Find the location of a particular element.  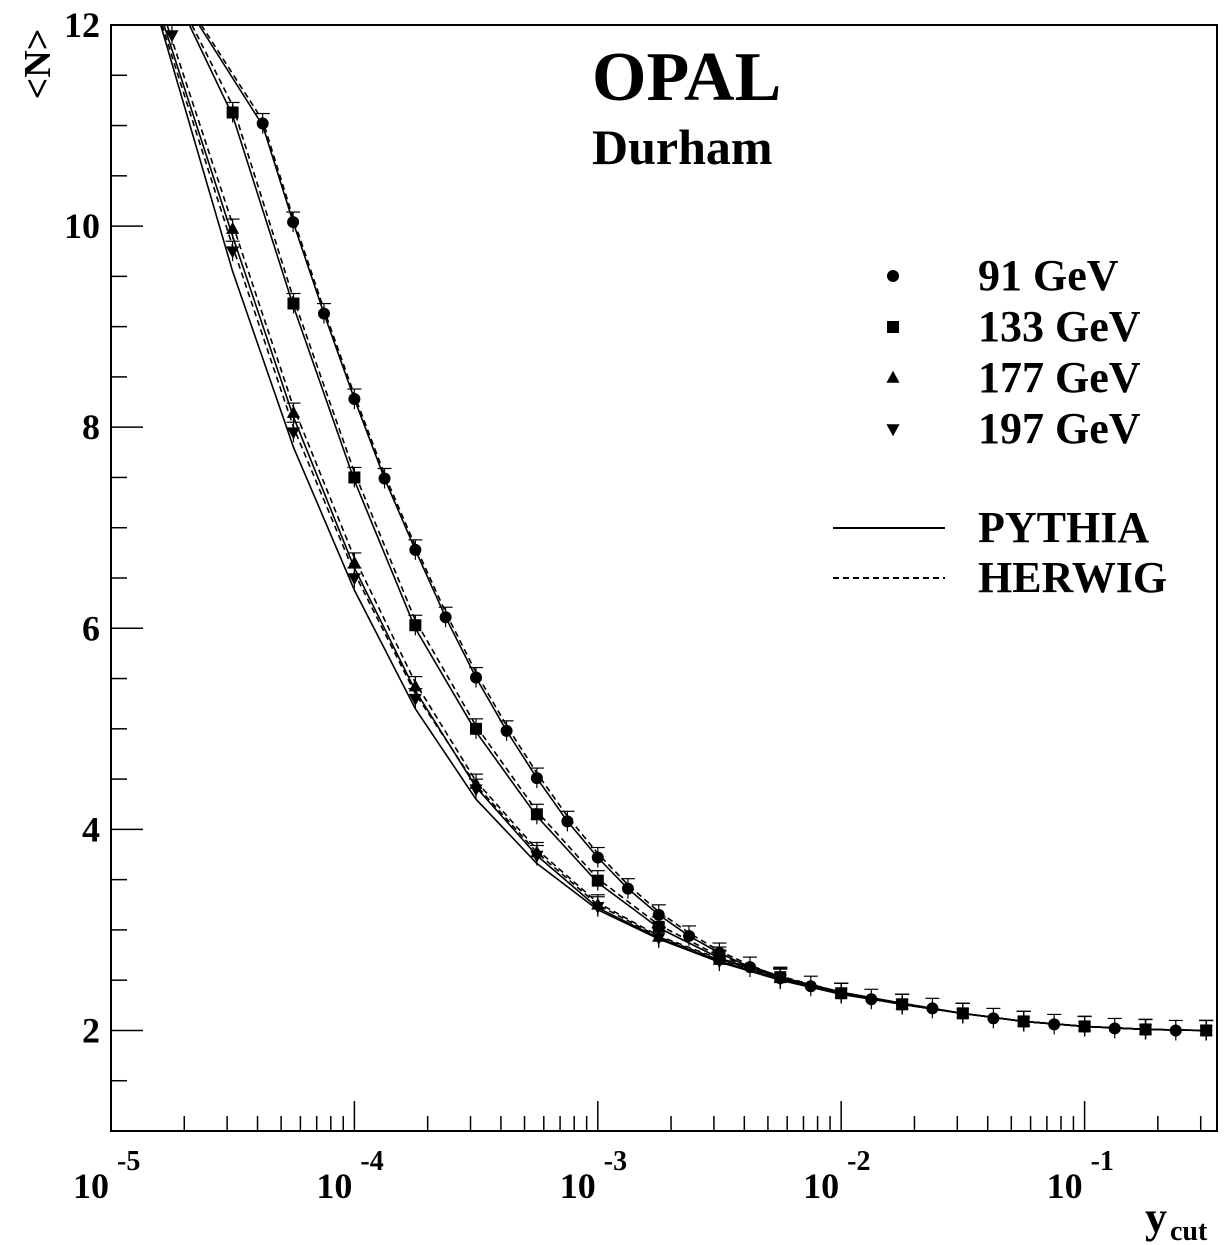

y-tick-label: 12 is located at coordinates (82, 25).